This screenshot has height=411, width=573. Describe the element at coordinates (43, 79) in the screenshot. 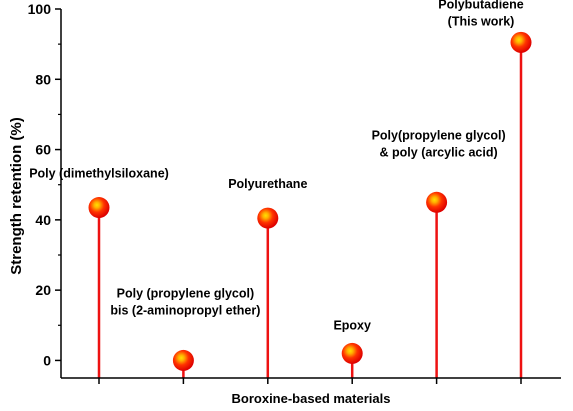

I see `y-tick-label: 80` at that location.